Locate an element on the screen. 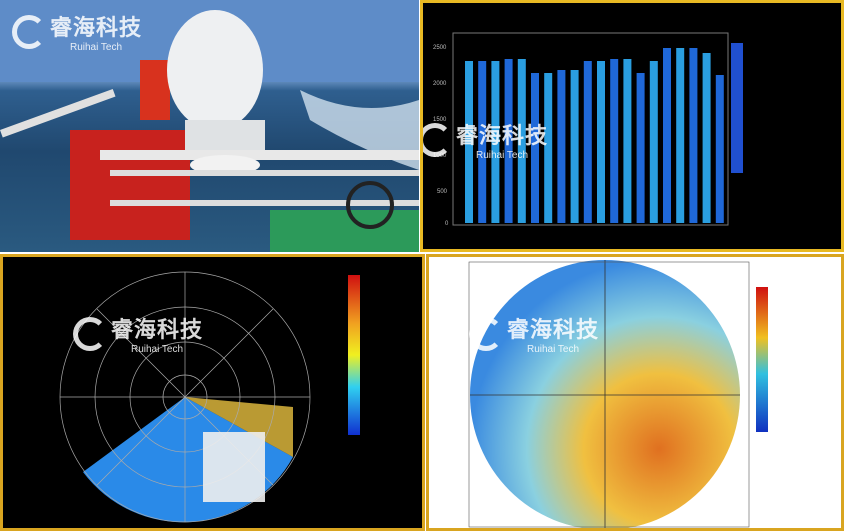  plot-frame is located at coordinates (590, 129).